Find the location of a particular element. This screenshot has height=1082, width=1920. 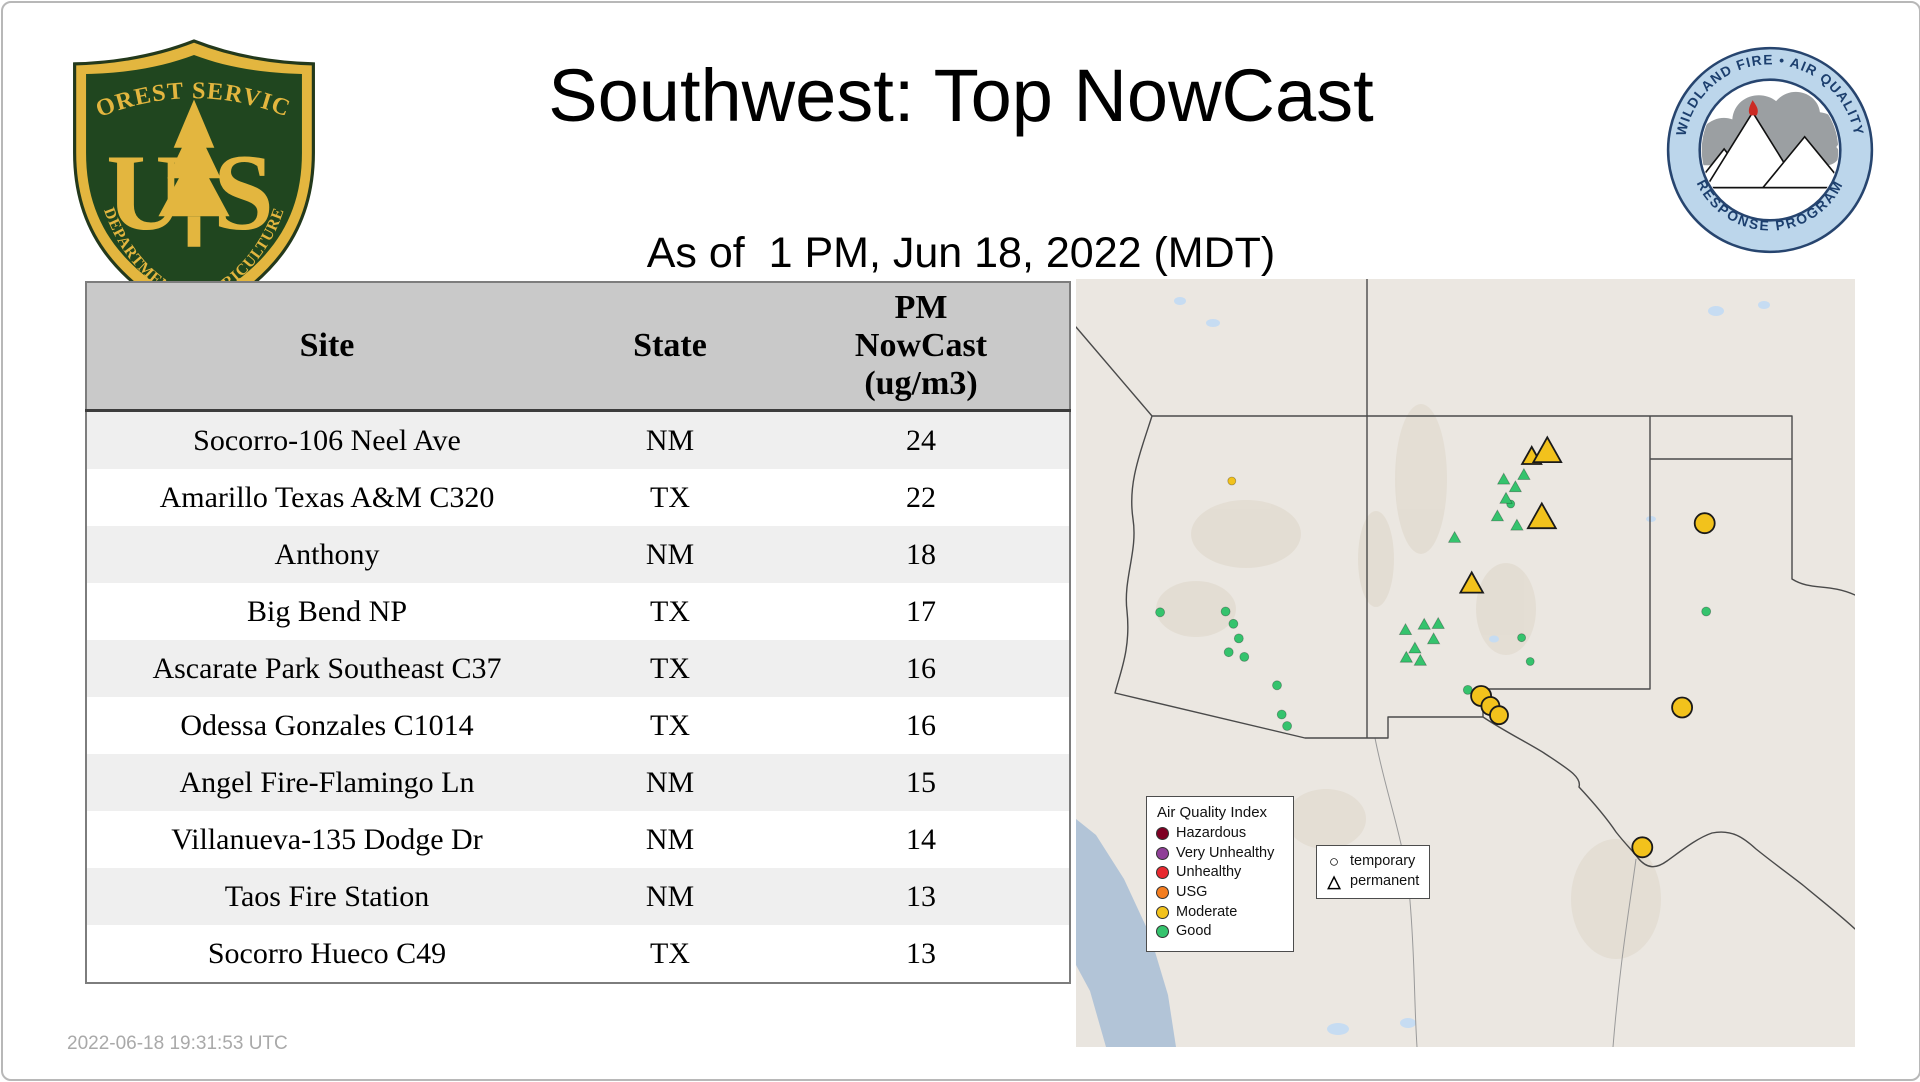

flame-icon is located at coordinates (1753, 108).